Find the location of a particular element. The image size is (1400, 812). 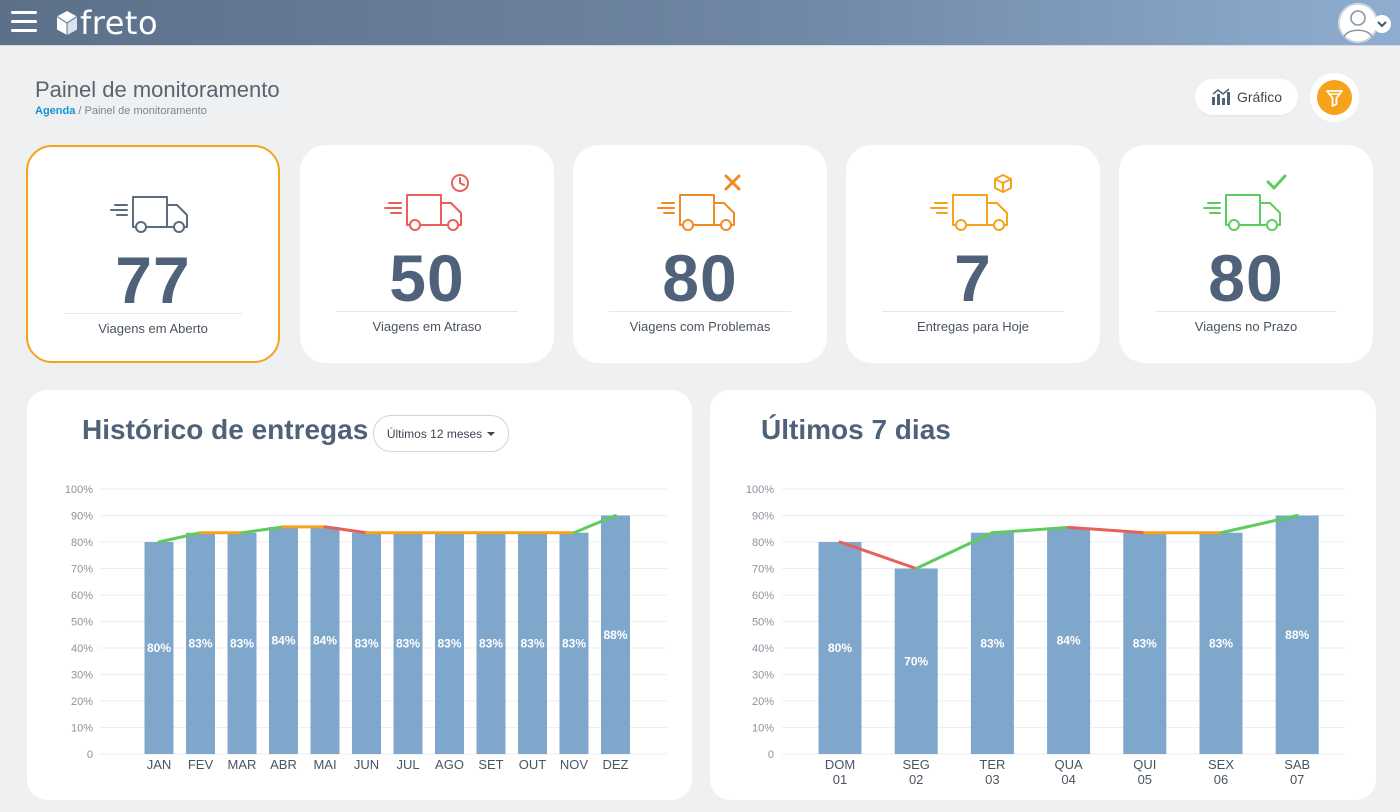

card-label: Viagens em Atraso is located at coordinates (427, 326).